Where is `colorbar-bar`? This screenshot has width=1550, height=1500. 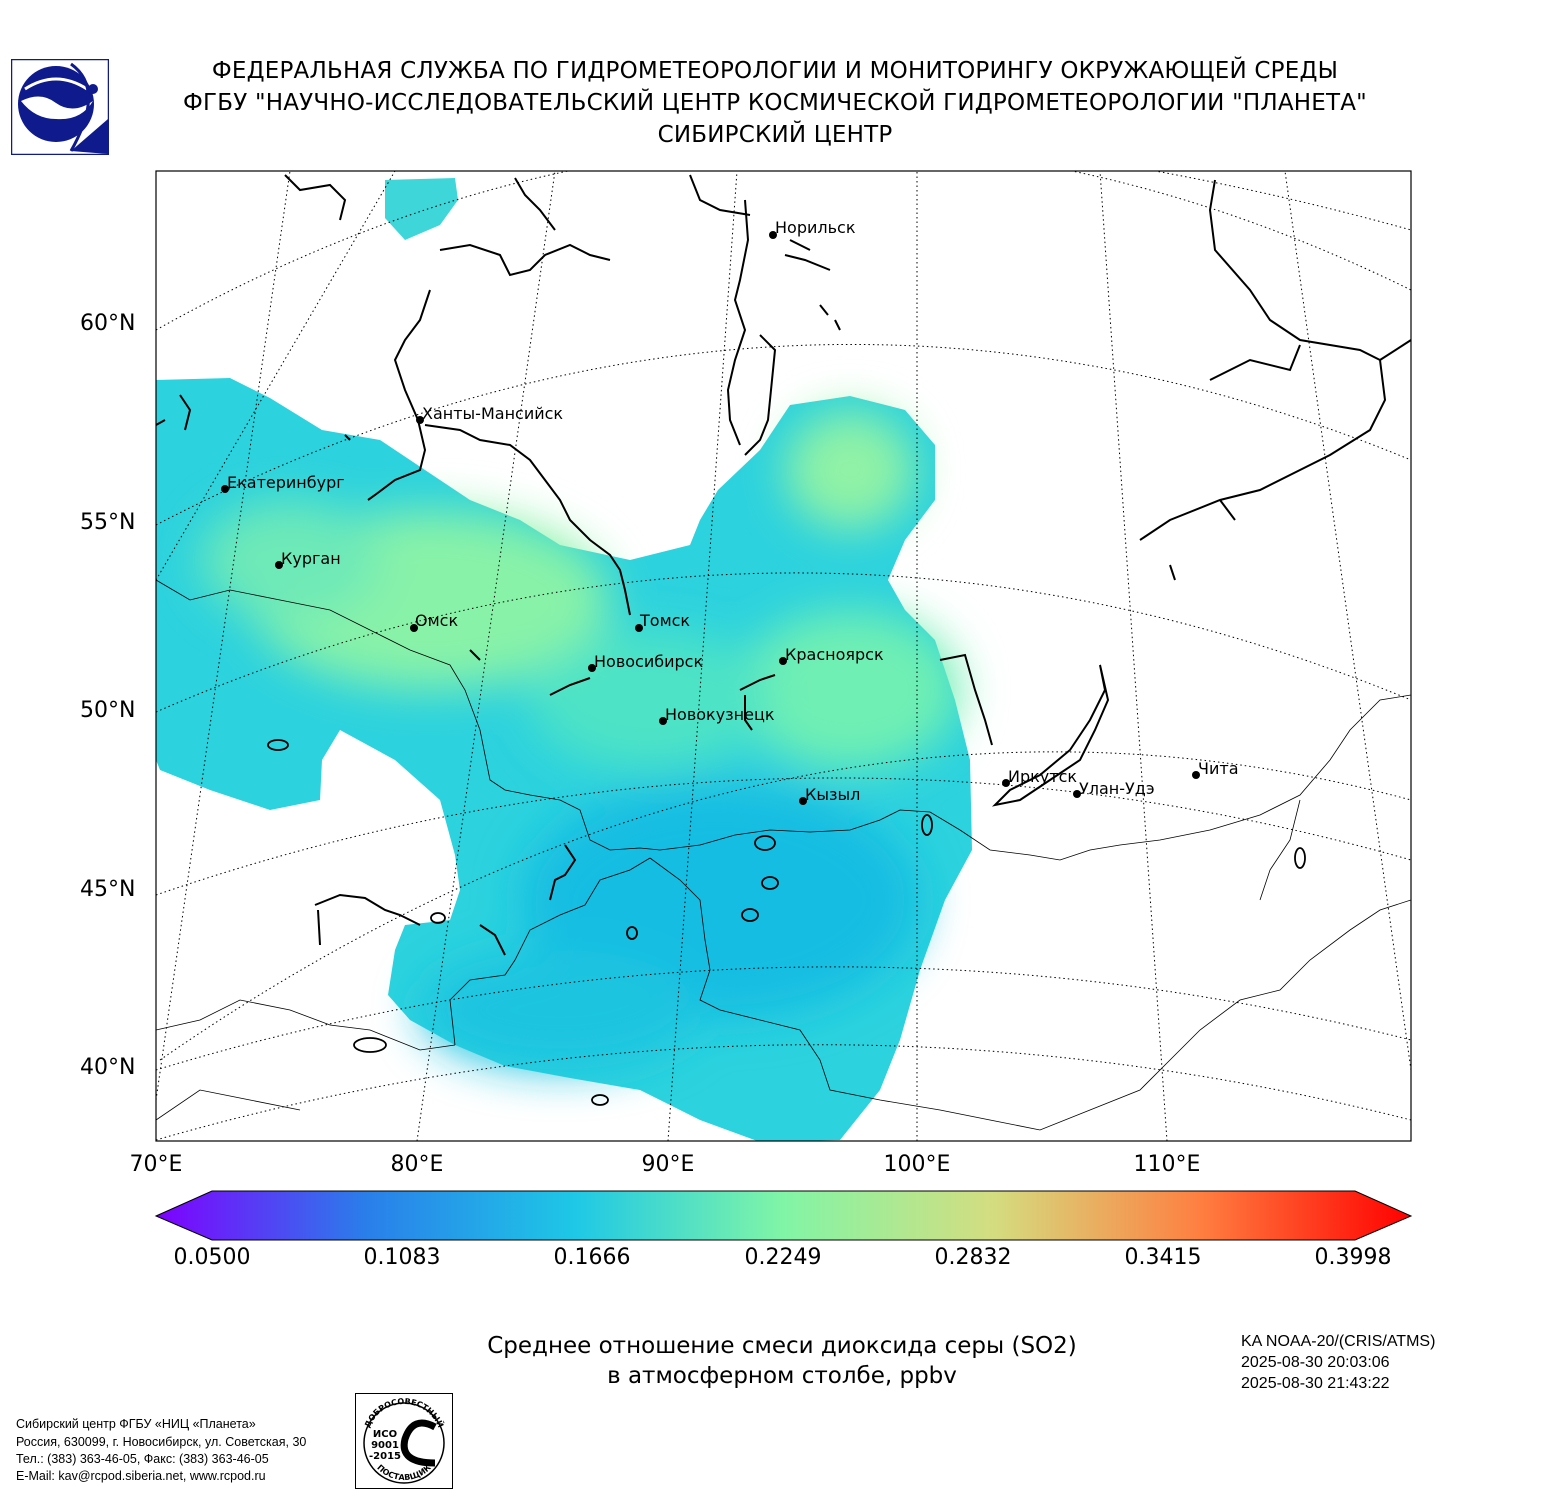
colorbar-bar is located at coordinates (783, 1215).